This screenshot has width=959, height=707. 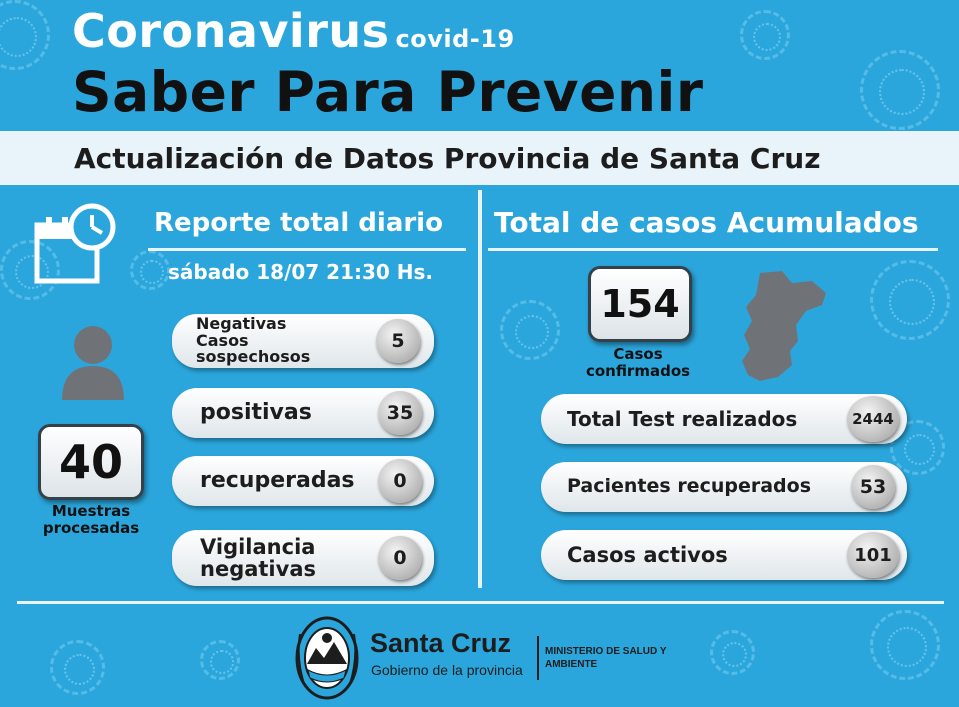 I want to click on daily-item-vigilancia: Vigilancia negativas 0, so click(x=303, y=558).